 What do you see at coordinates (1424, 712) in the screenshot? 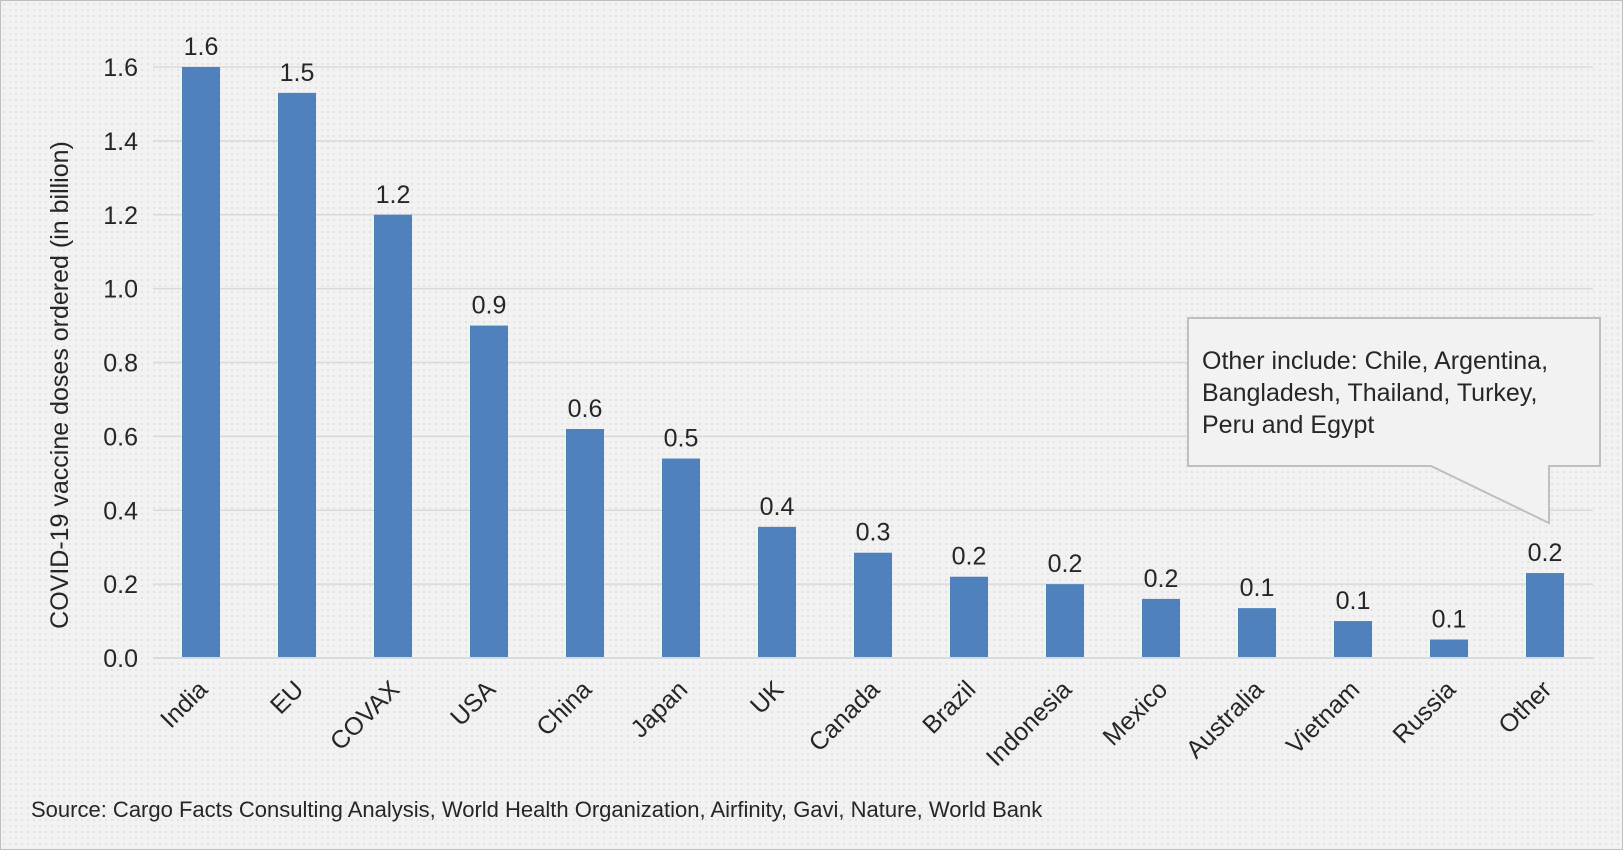
I see `category-label: Russia` at bounding box center [1424, 712].